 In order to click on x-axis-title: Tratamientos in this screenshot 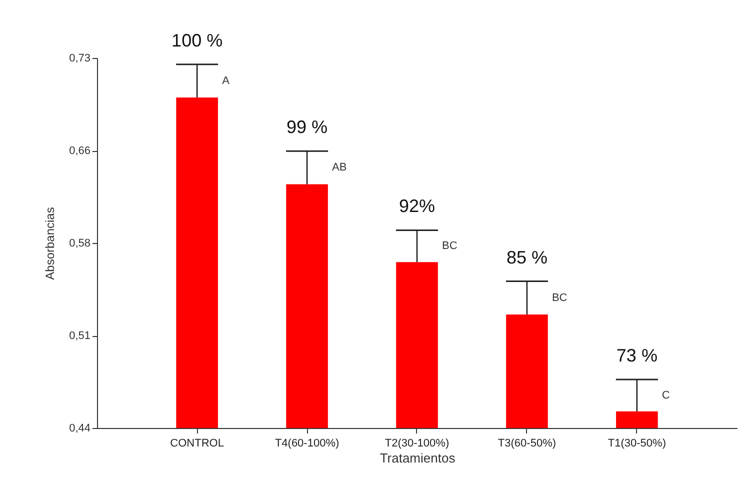, I will do `click(418, 458)`.